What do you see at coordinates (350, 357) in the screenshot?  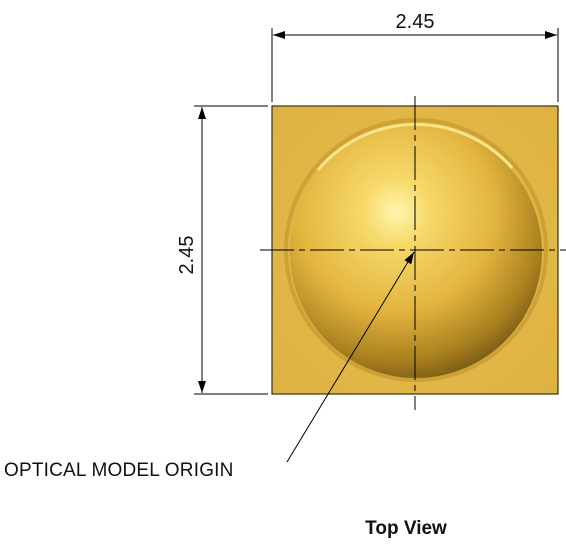 I see `origin-leader-line` at bounding box center [350, 357].